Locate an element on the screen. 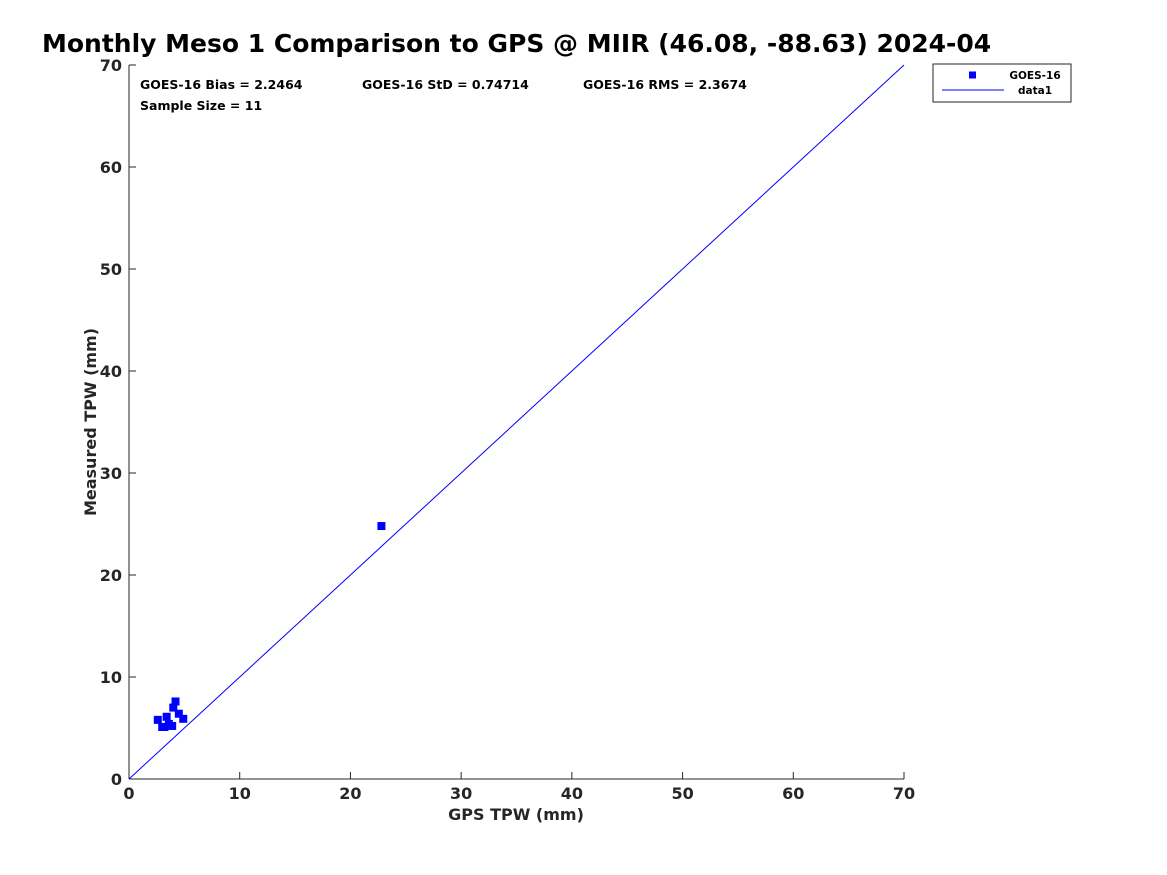 The image size is (1167, 875). y-axis-label: Measured TPW (mm) is located at coordinates (90, 422).